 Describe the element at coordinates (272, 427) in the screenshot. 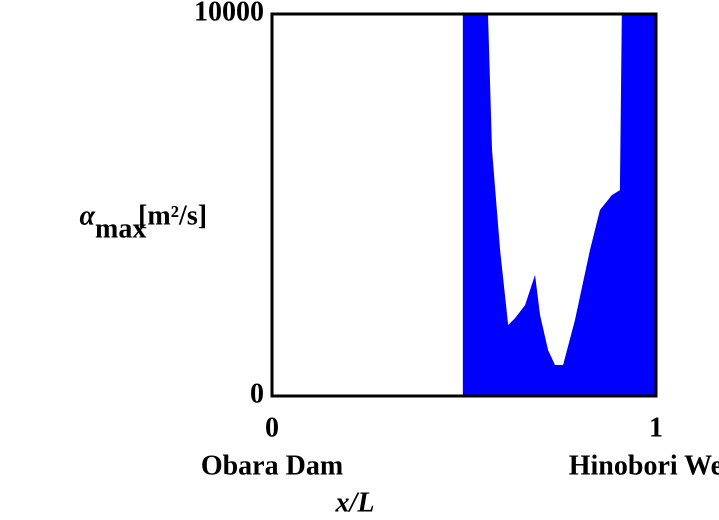

I see `x-tick-label: 0` at that location.